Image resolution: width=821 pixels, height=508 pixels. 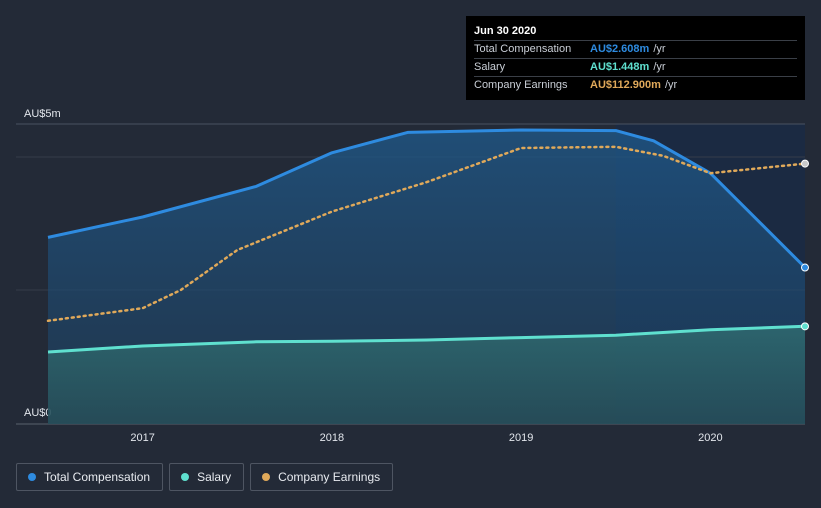 What do you see at coordinates (521, 85) in the screenshot?
I see `tooltip-label: Company Earnings` at bounding box center [521, 85].